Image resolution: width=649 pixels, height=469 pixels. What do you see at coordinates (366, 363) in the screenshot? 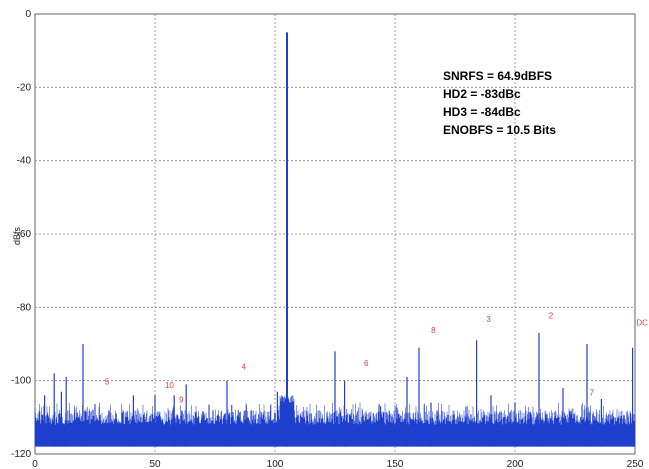
I see `harmonic-label: 6` at bounding box center [366, 363].